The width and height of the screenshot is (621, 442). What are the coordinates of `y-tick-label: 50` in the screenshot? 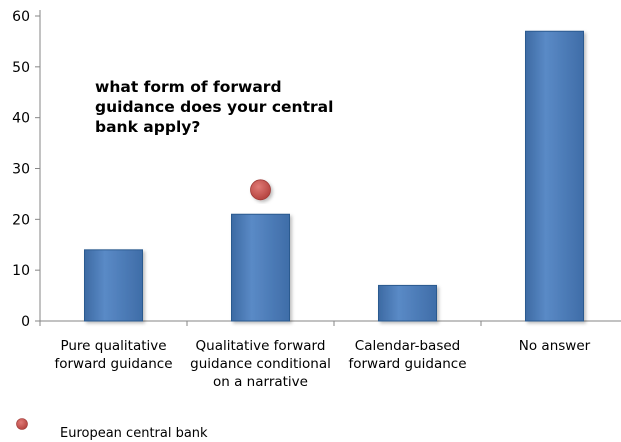 It's located at (21, 68).